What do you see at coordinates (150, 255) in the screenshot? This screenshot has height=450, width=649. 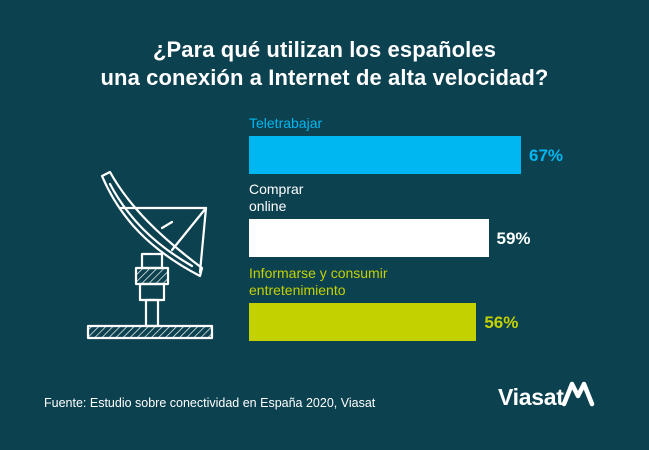 I see `satellite-dish-icon` at bounding box center [150, 255].